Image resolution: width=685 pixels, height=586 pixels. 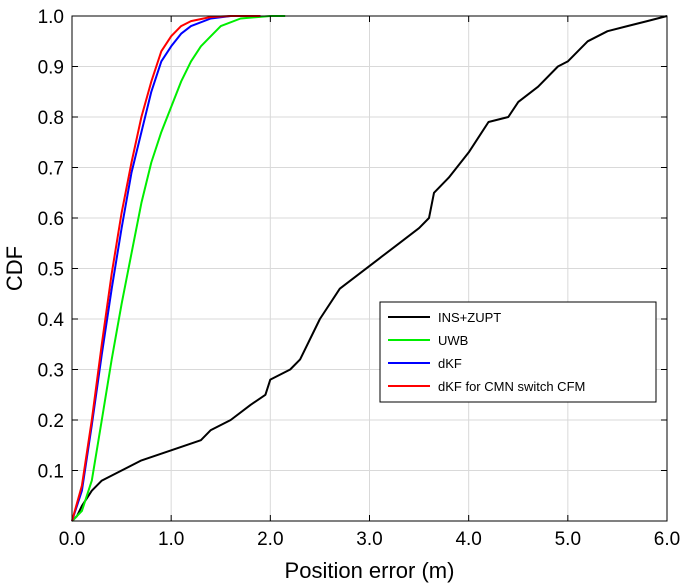 What do you see at coordinates (453, 340) in the screenshot?
I see `legend-label: UWB` at bounding box center [453, 340].